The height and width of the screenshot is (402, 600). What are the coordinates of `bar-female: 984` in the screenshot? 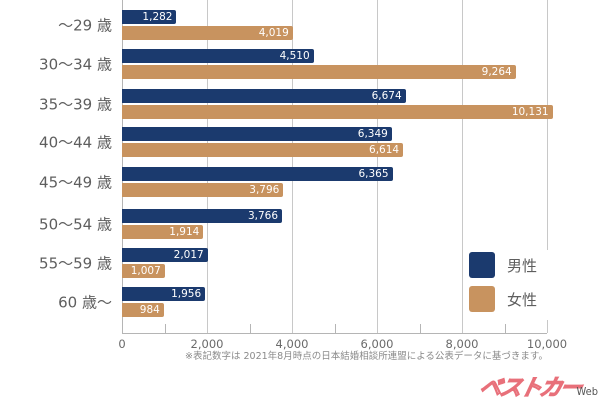 It's located at (143, 310).